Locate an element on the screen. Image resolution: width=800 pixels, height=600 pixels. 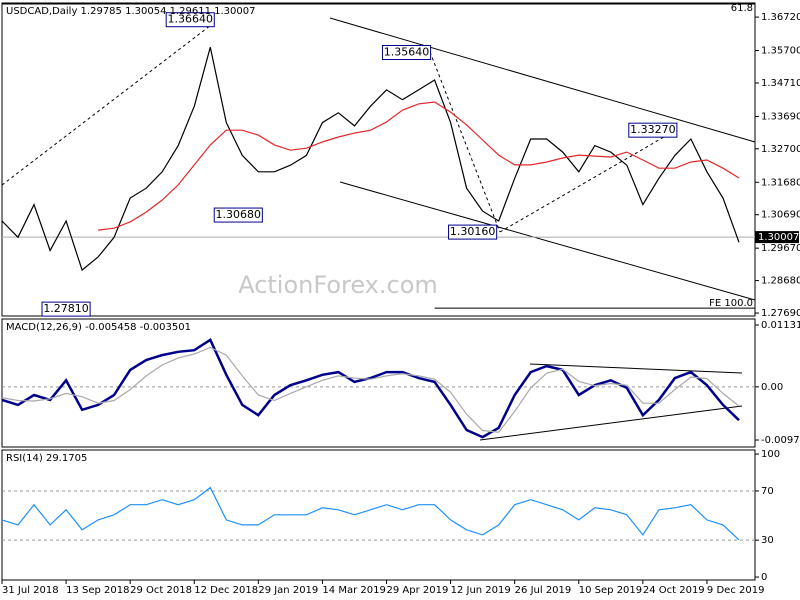
last-price-label: 1.30007 is located at coordinates (778, 237).